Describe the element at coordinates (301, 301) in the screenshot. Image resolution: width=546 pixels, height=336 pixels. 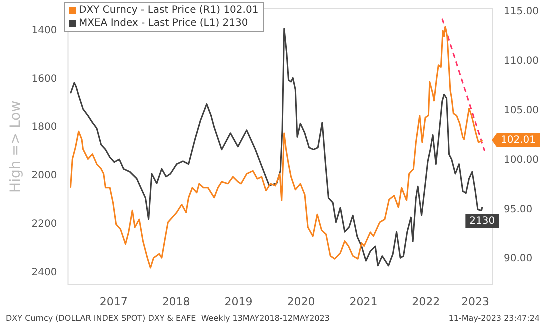
I see `x-tick-label: 2020` at that location.